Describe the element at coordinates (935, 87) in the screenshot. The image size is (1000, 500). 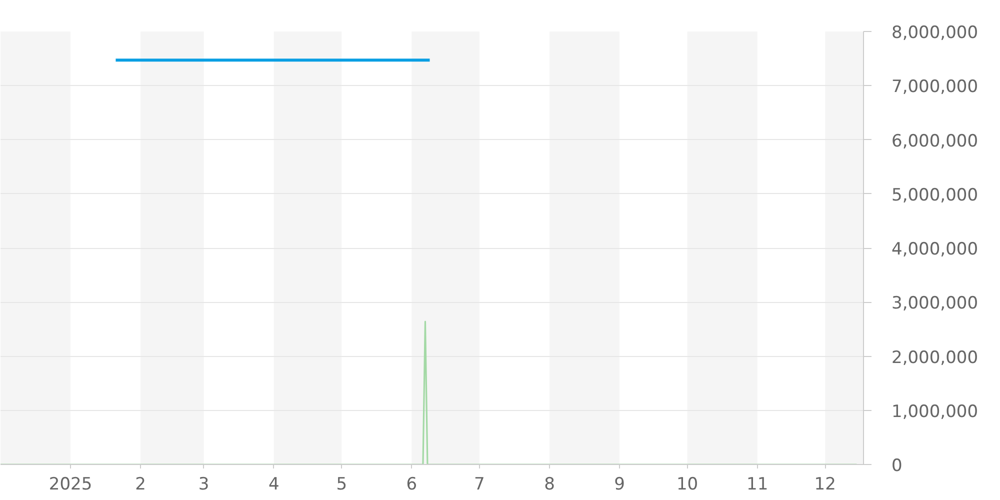
I see `y-tick-label: 7,000,000` at that location.